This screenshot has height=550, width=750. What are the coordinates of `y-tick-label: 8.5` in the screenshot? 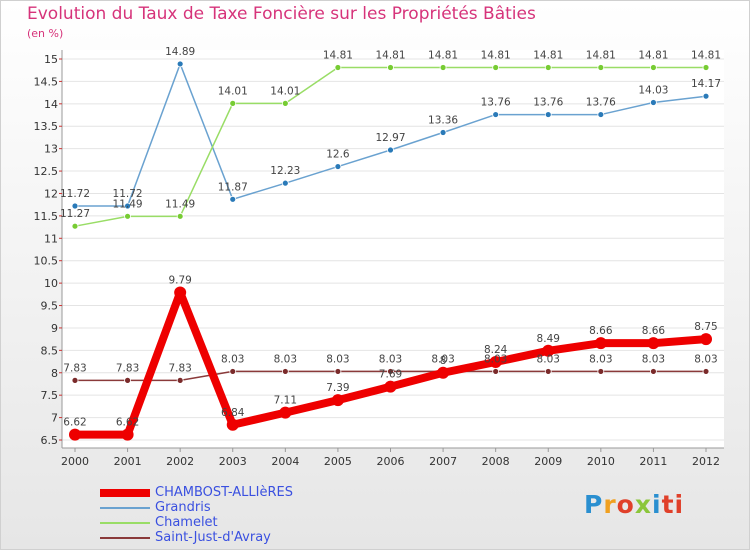 It's located at (50, 350).